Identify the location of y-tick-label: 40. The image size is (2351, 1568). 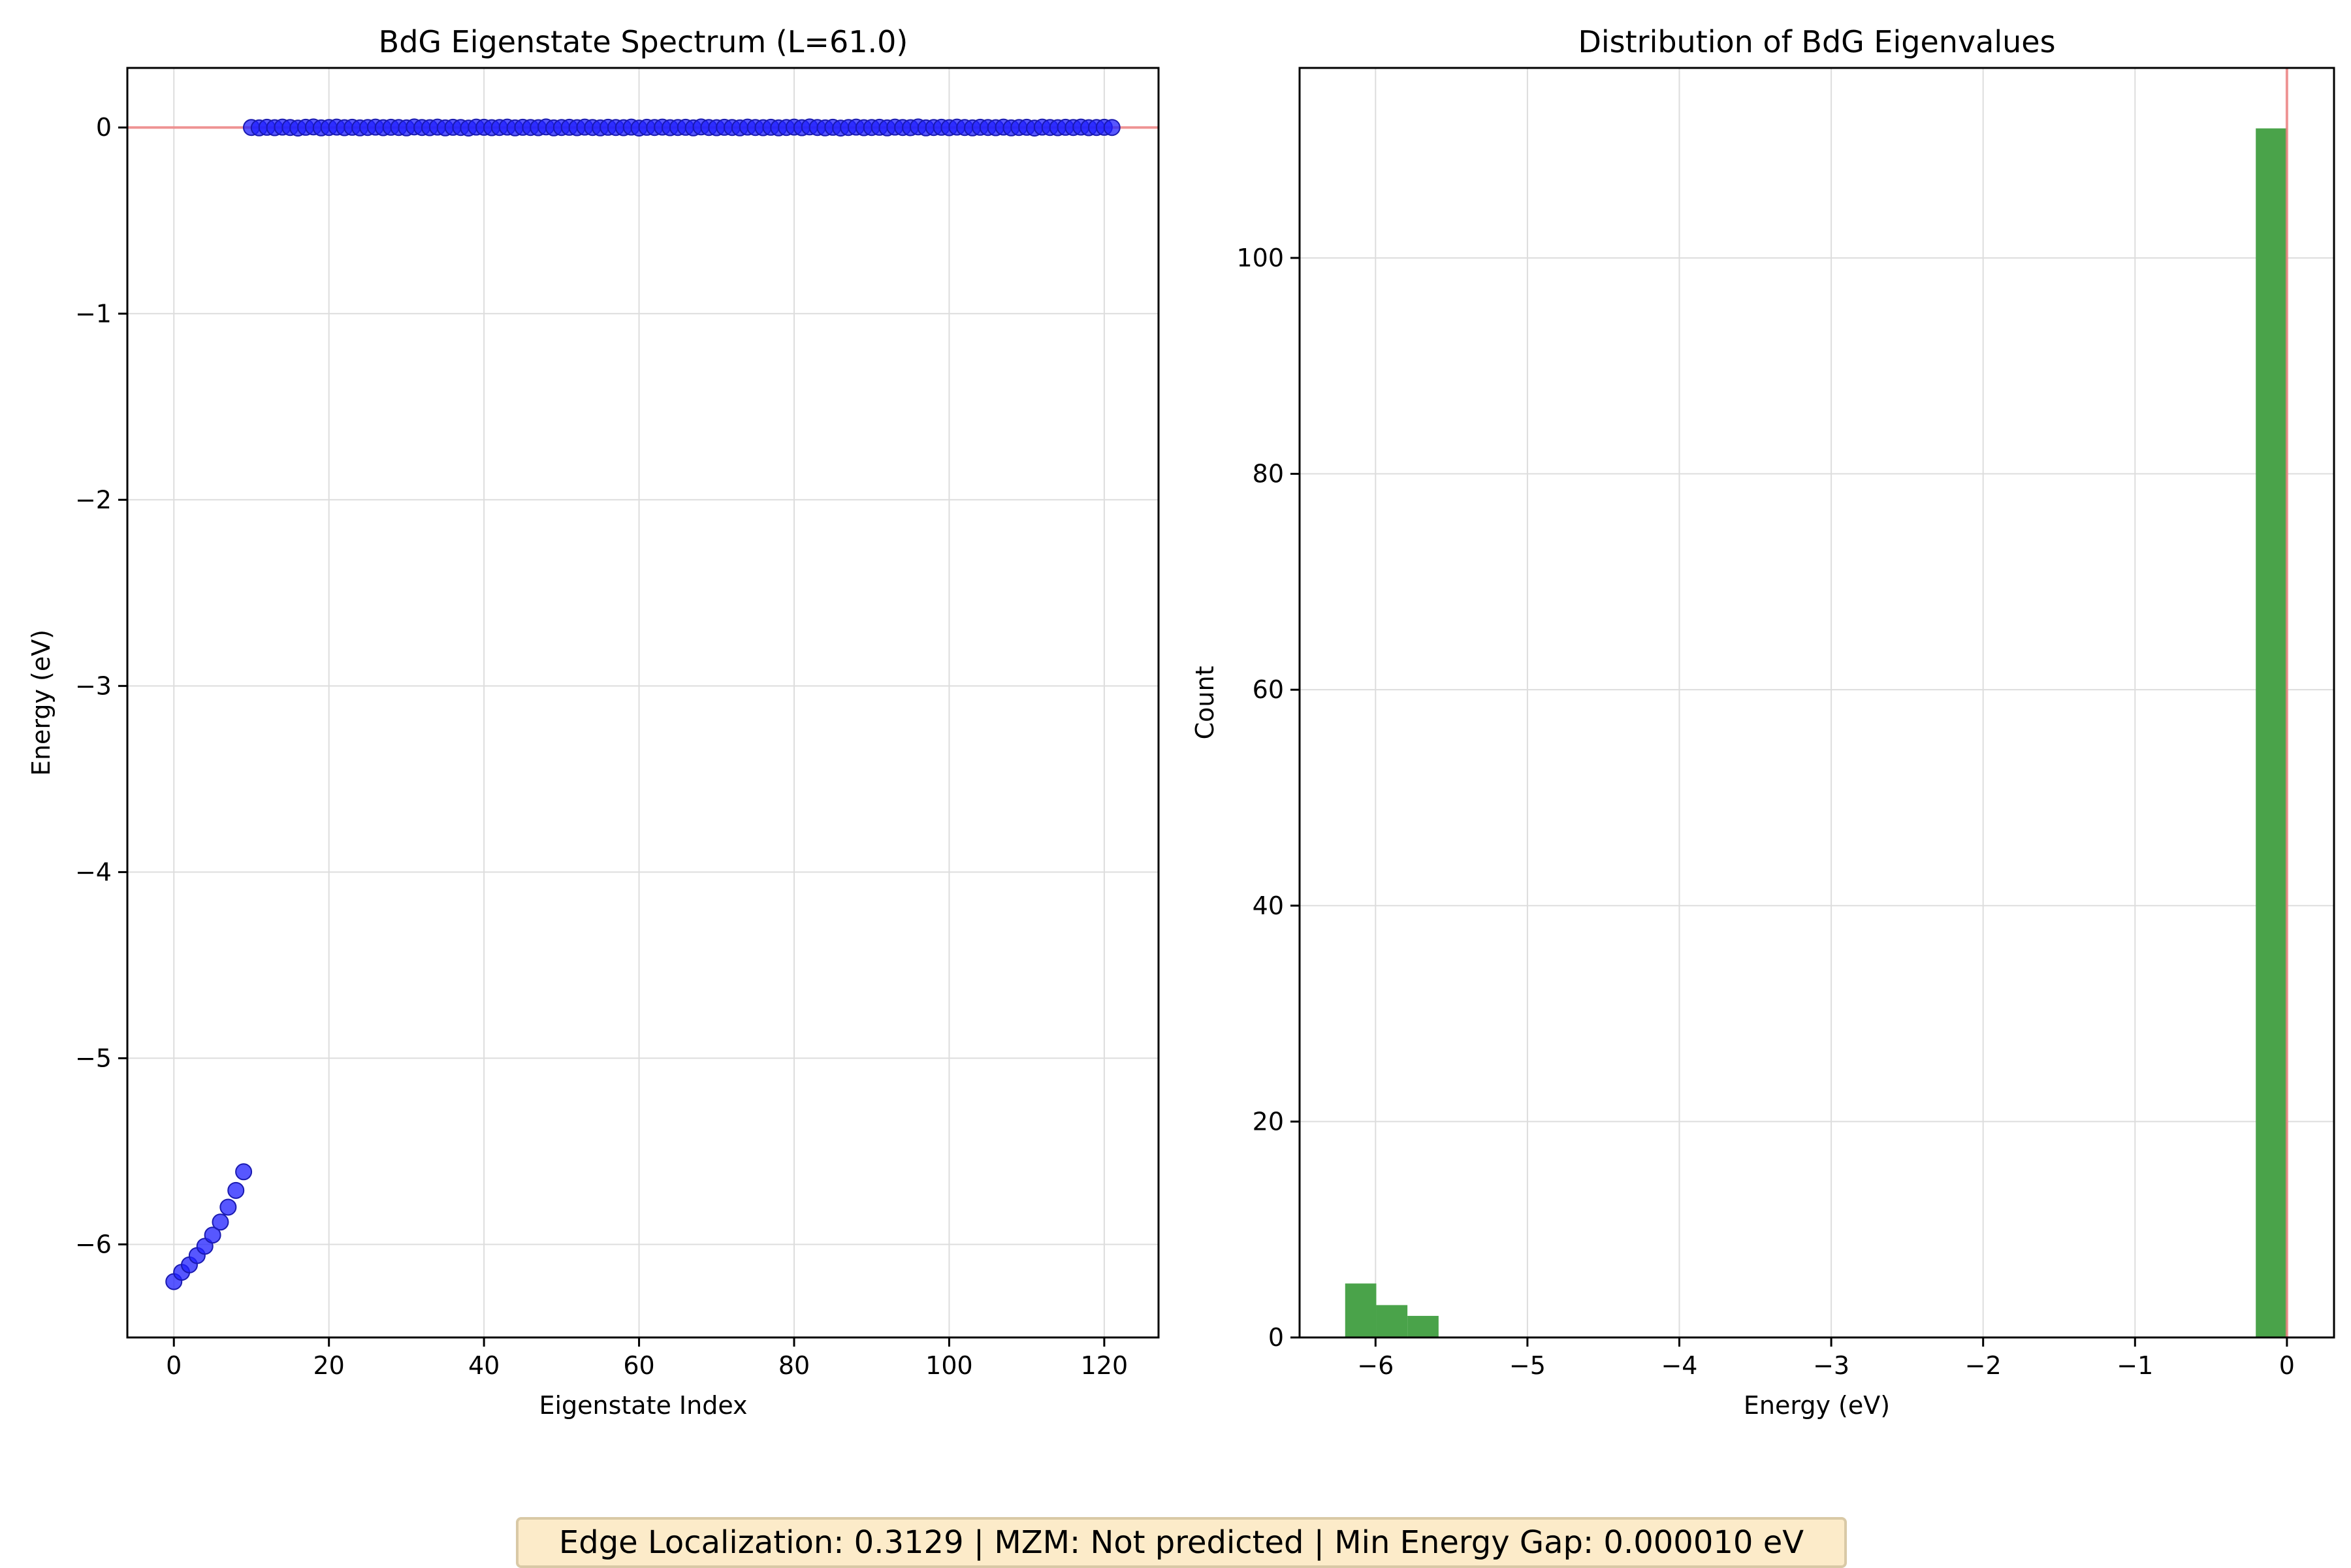
(1268, 905).